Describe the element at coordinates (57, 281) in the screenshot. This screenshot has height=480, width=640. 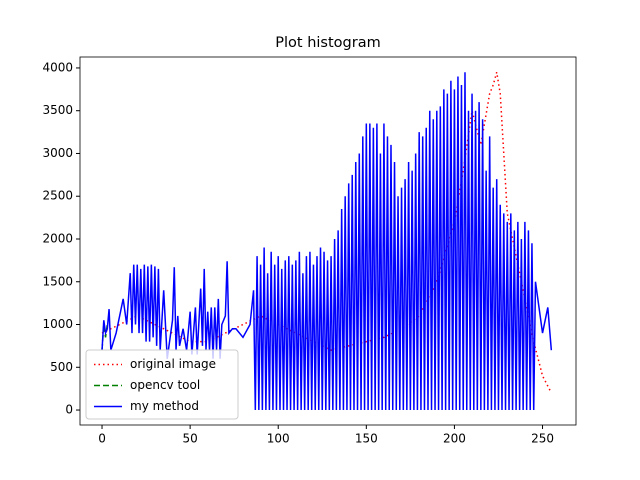
I see `y-tick-label: 1500` at that location.